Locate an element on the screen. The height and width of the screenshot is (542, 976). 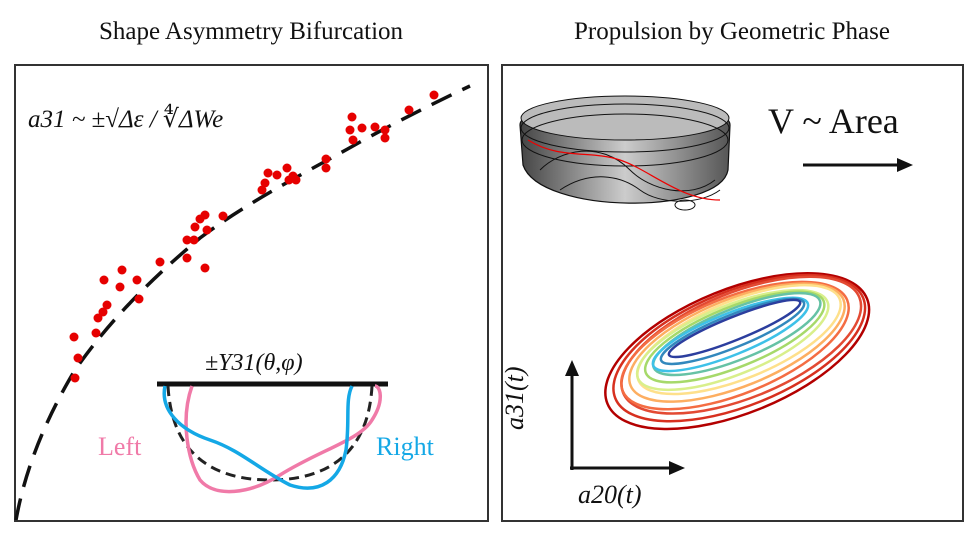
phase-loops is located at coordinates (737, 351).